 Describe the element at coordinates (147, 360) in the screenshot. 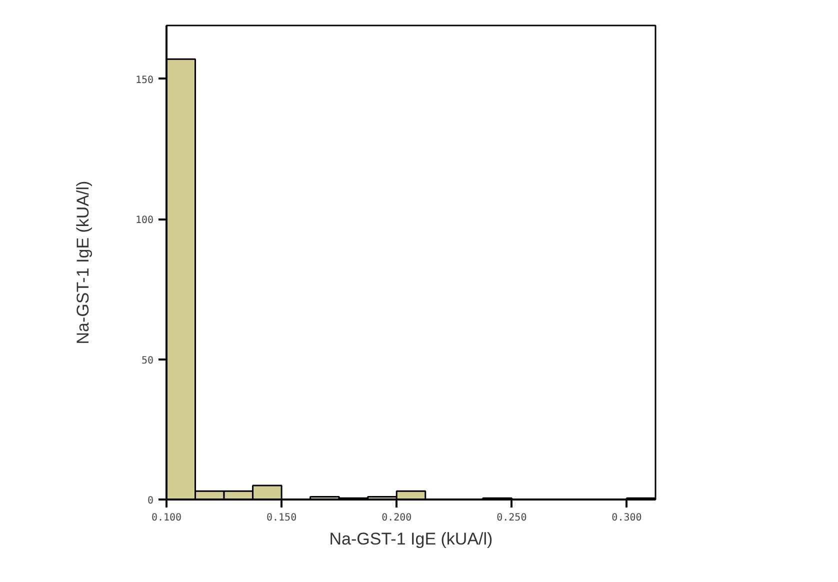

I see `y-tick-label: 50` at that location.